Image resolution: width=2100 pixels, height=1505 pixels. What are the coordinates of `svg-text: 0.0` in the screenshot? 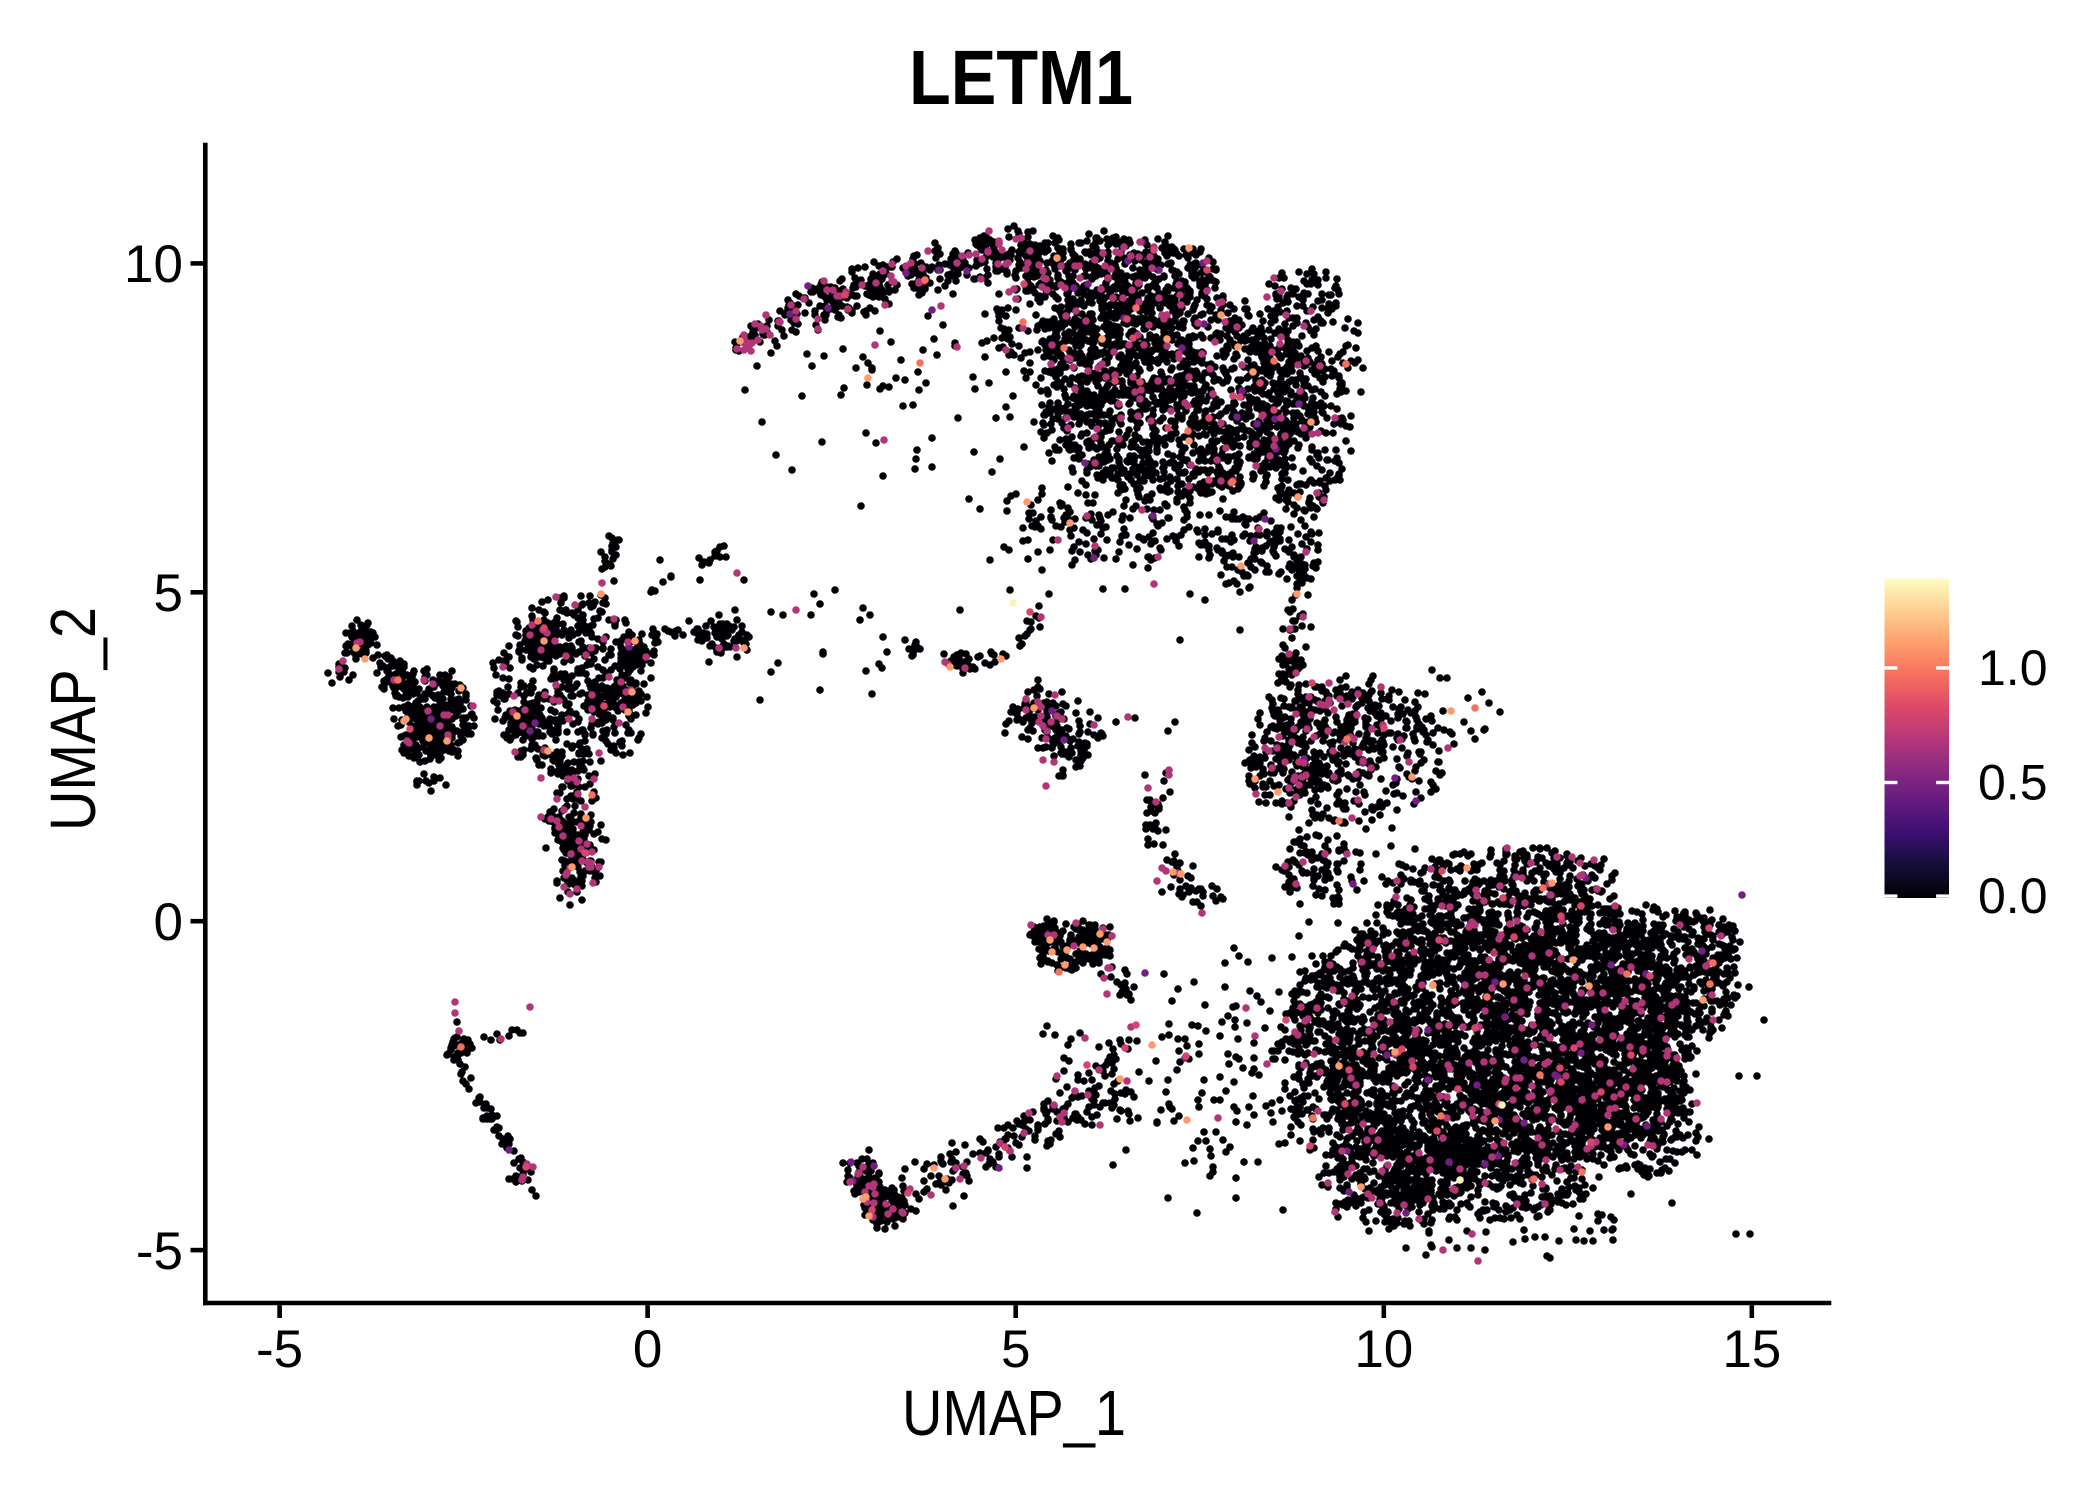 It's located at (2013, 896).